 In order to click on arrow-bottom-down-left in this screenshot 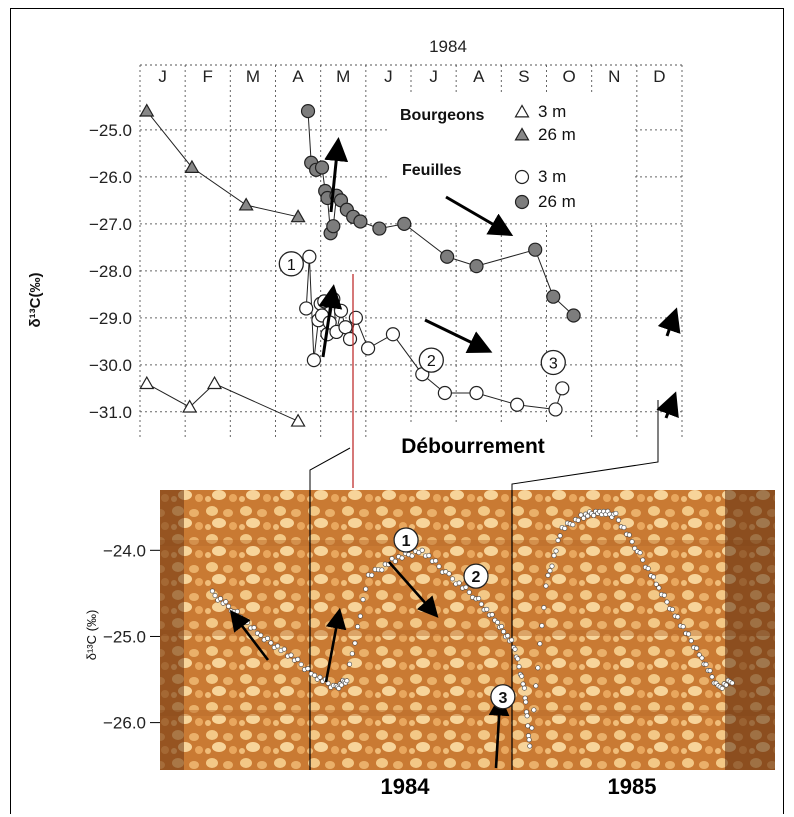, I will do `click(249, 635)`.